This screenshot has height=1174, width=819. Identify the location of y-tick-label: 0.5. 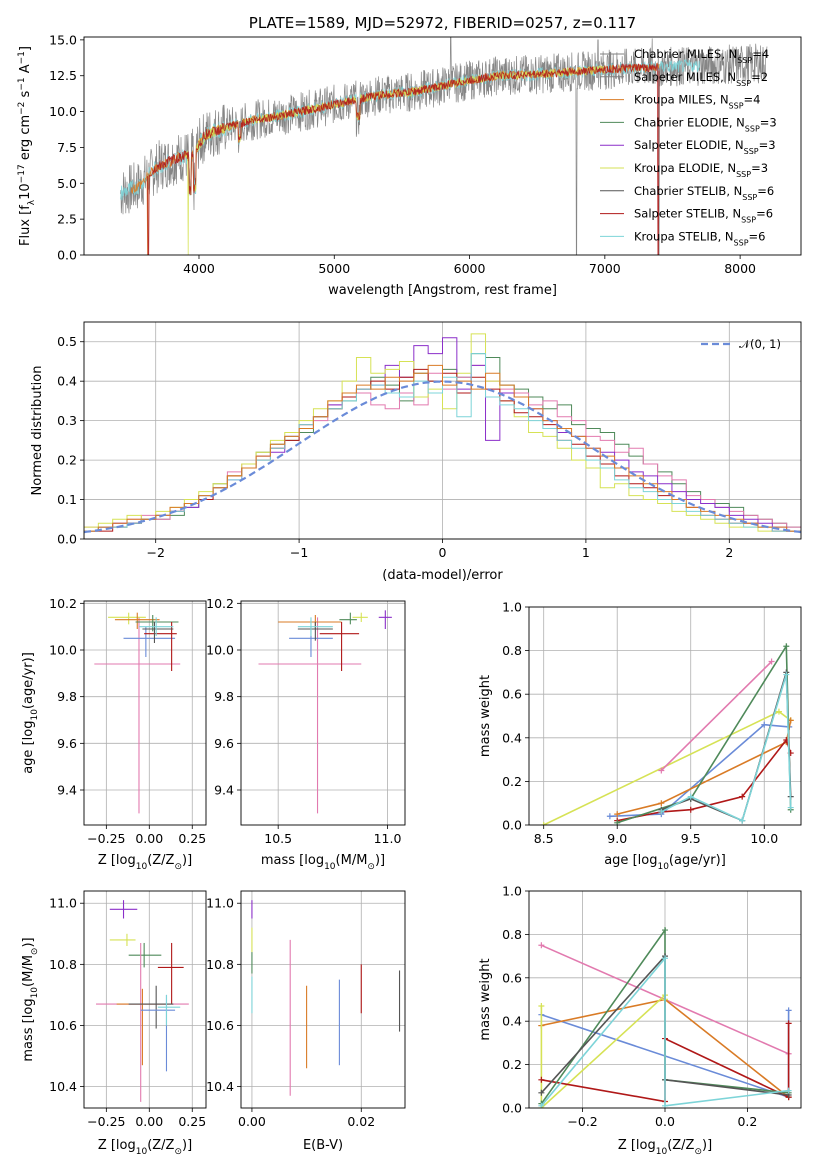
(67, 341).